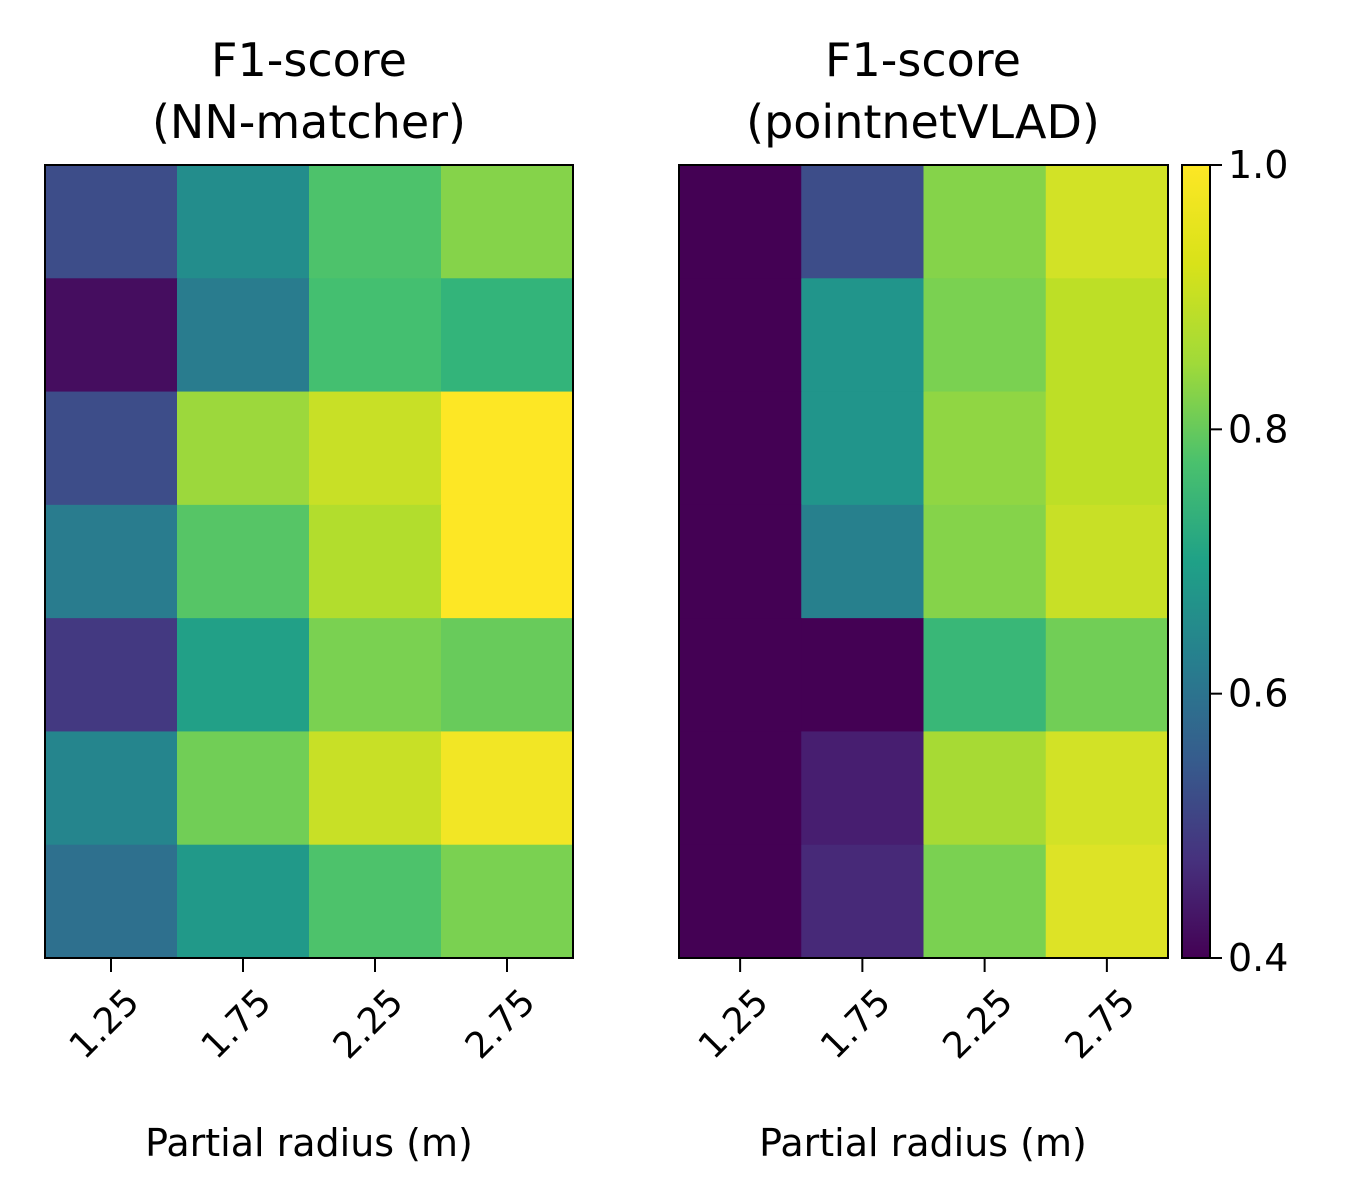  I want to click on colorbar-ticks: 0.4 0.6 0.8 1.0, so click(1249, 561).